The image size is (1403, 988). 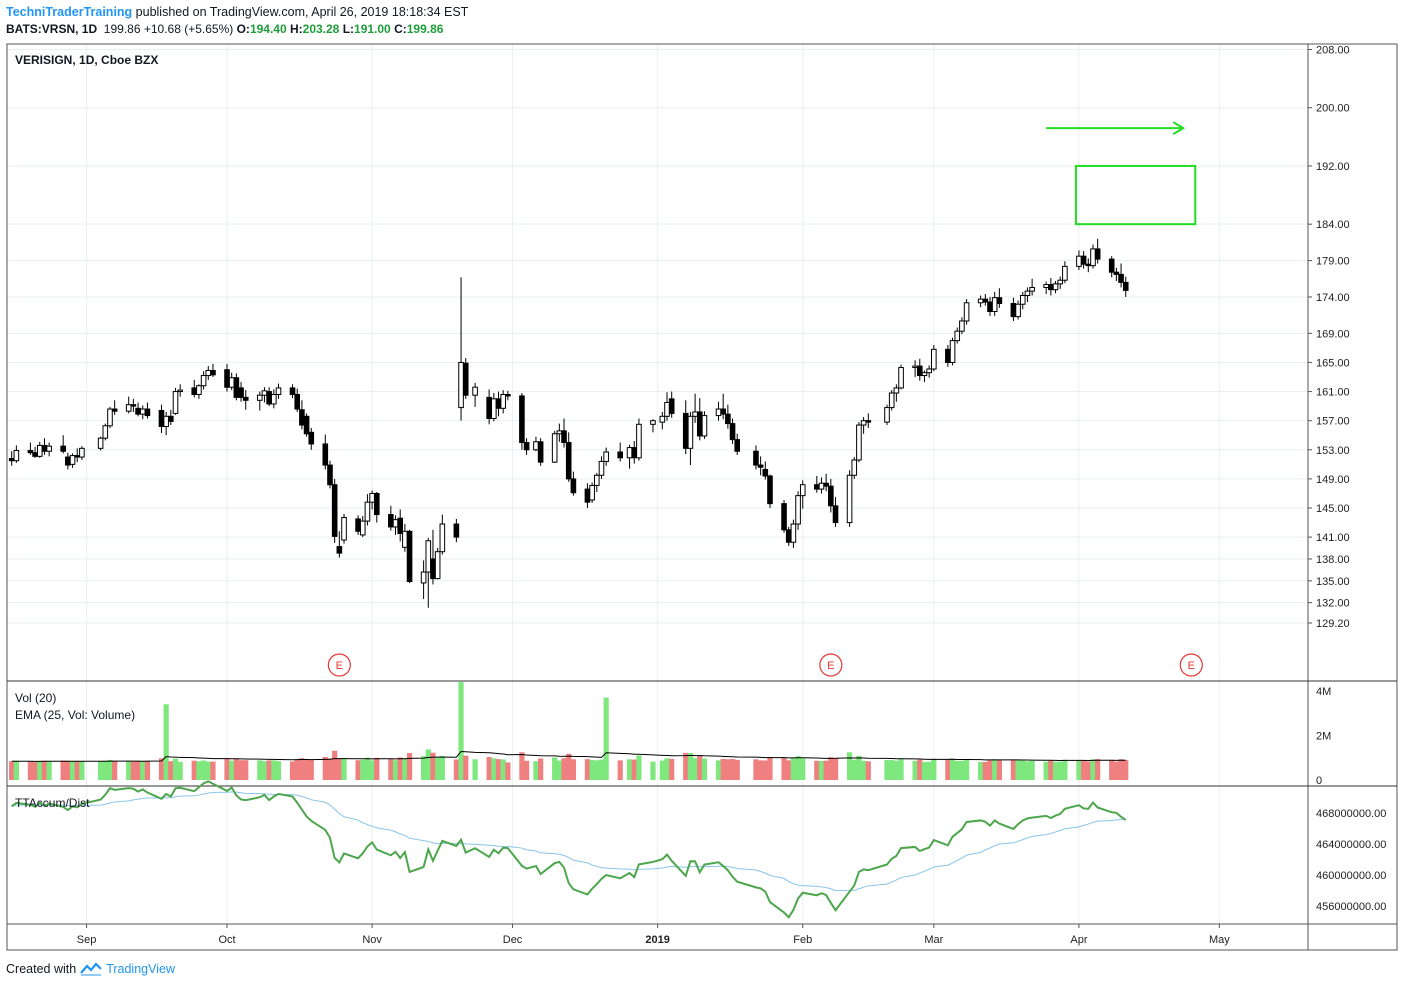 I want to click on accum-tick-label: 464000000.00, so click(x=1351, y=845).